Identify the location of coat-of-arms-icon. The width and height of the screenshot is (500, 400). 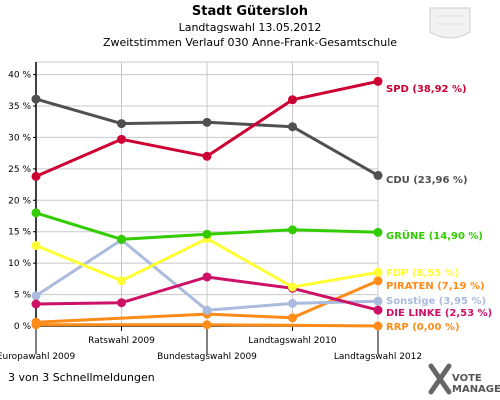
(450, 23).